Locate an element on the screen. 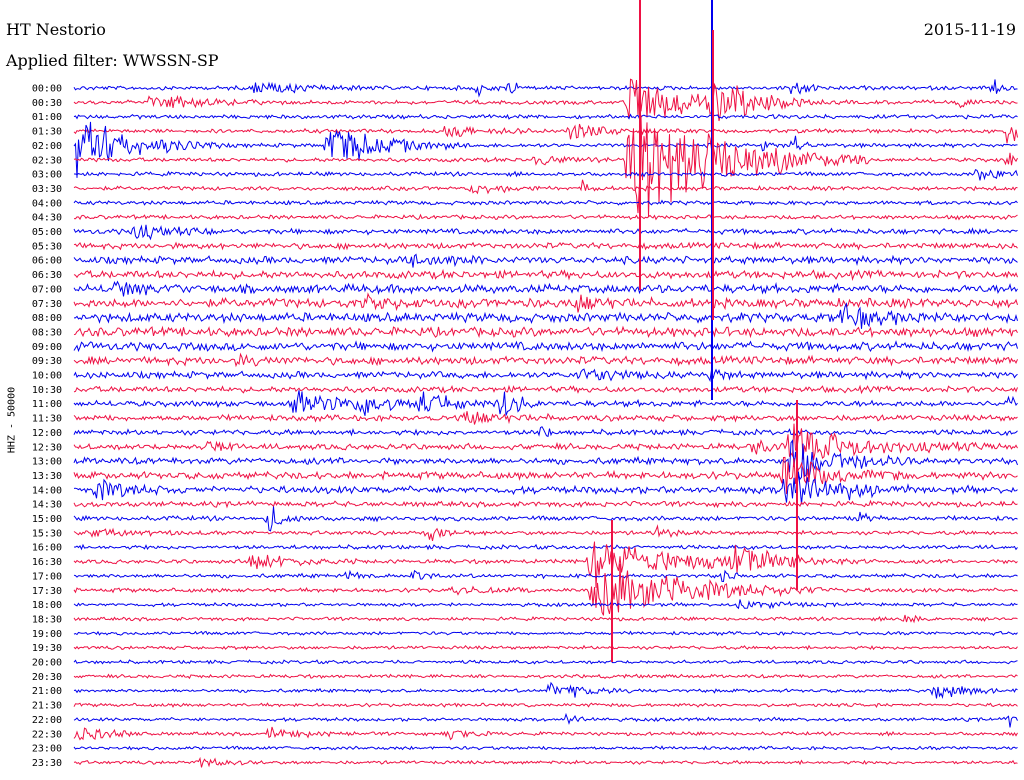  row-label: 11:00 is located at coordinates (47, 404).